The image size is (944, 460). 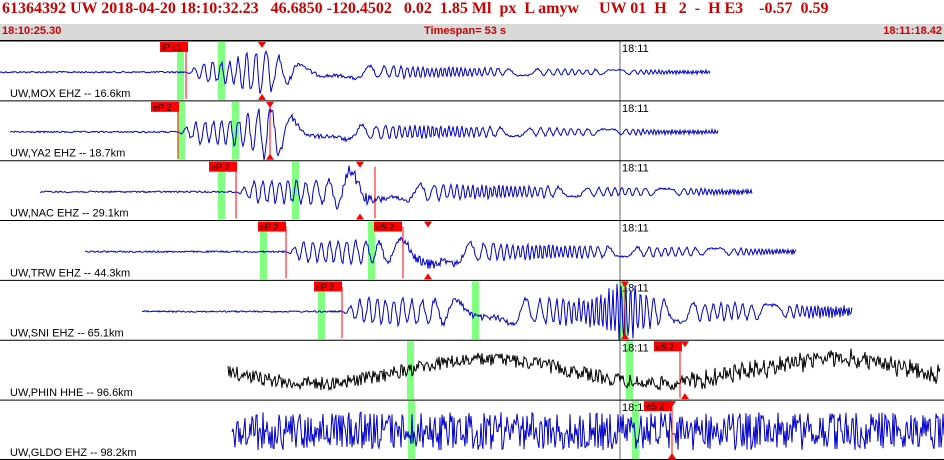 I want to click on trace-panel: 18:11 eS 2 UW,PHIN HHE -- 96.6km, so click(x=472, y=370).